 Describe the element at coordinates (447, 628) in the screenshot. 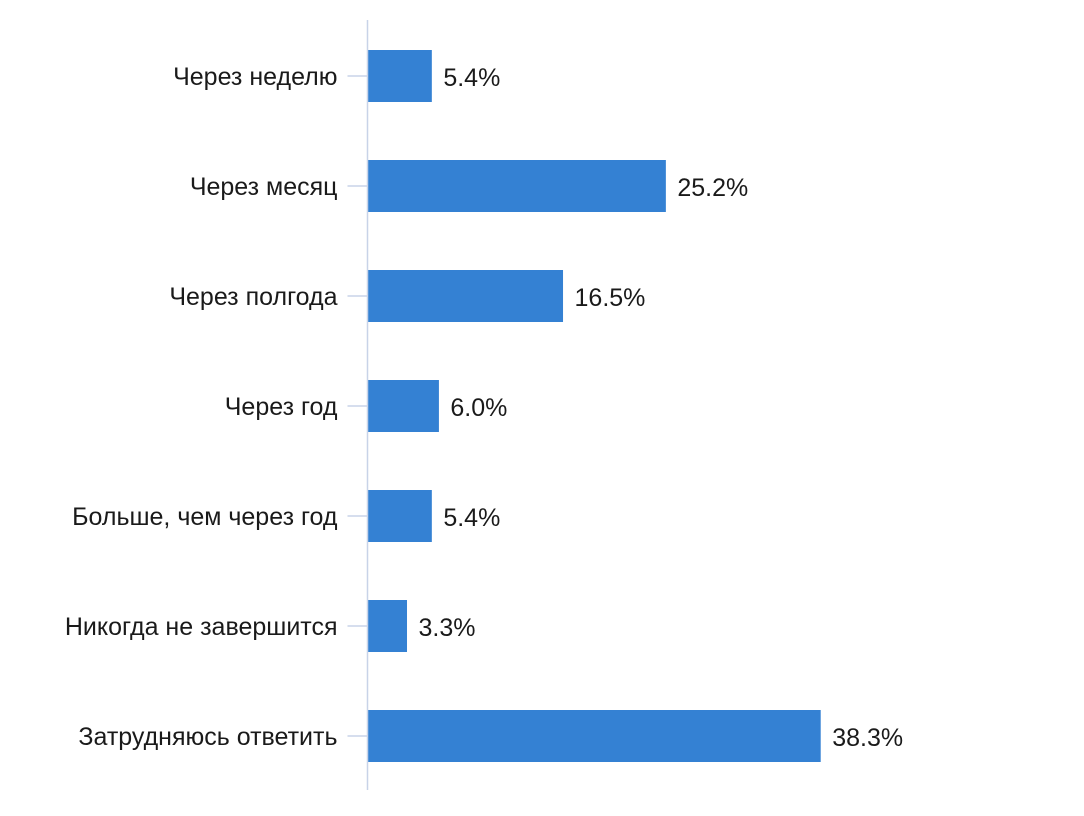

I see `value-label: 3.3%` at that location.